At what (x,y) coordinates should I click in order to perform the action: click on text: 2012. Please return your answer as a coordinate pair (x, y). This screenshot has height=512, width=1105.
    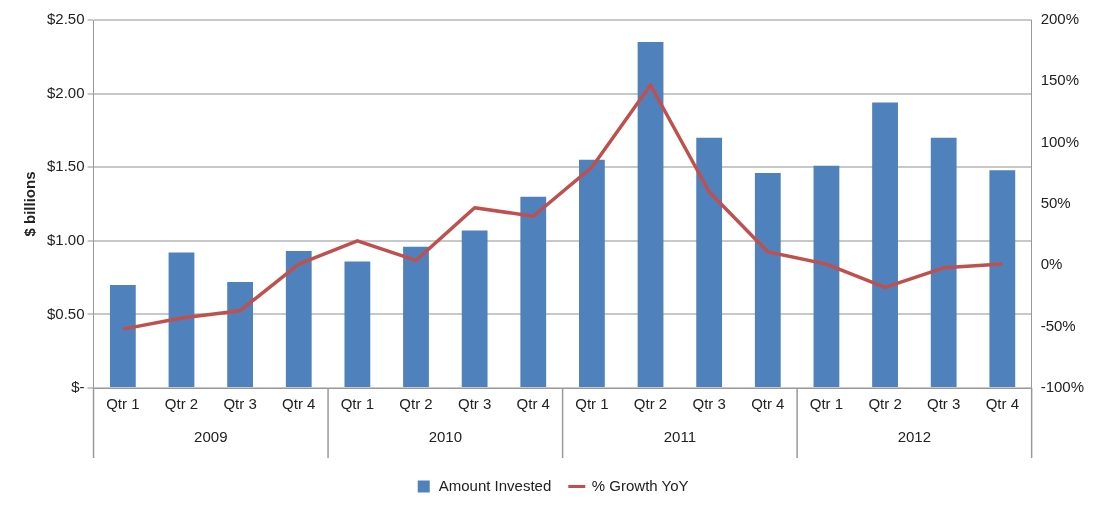
    Looking at the image, I should click on (914, 437).